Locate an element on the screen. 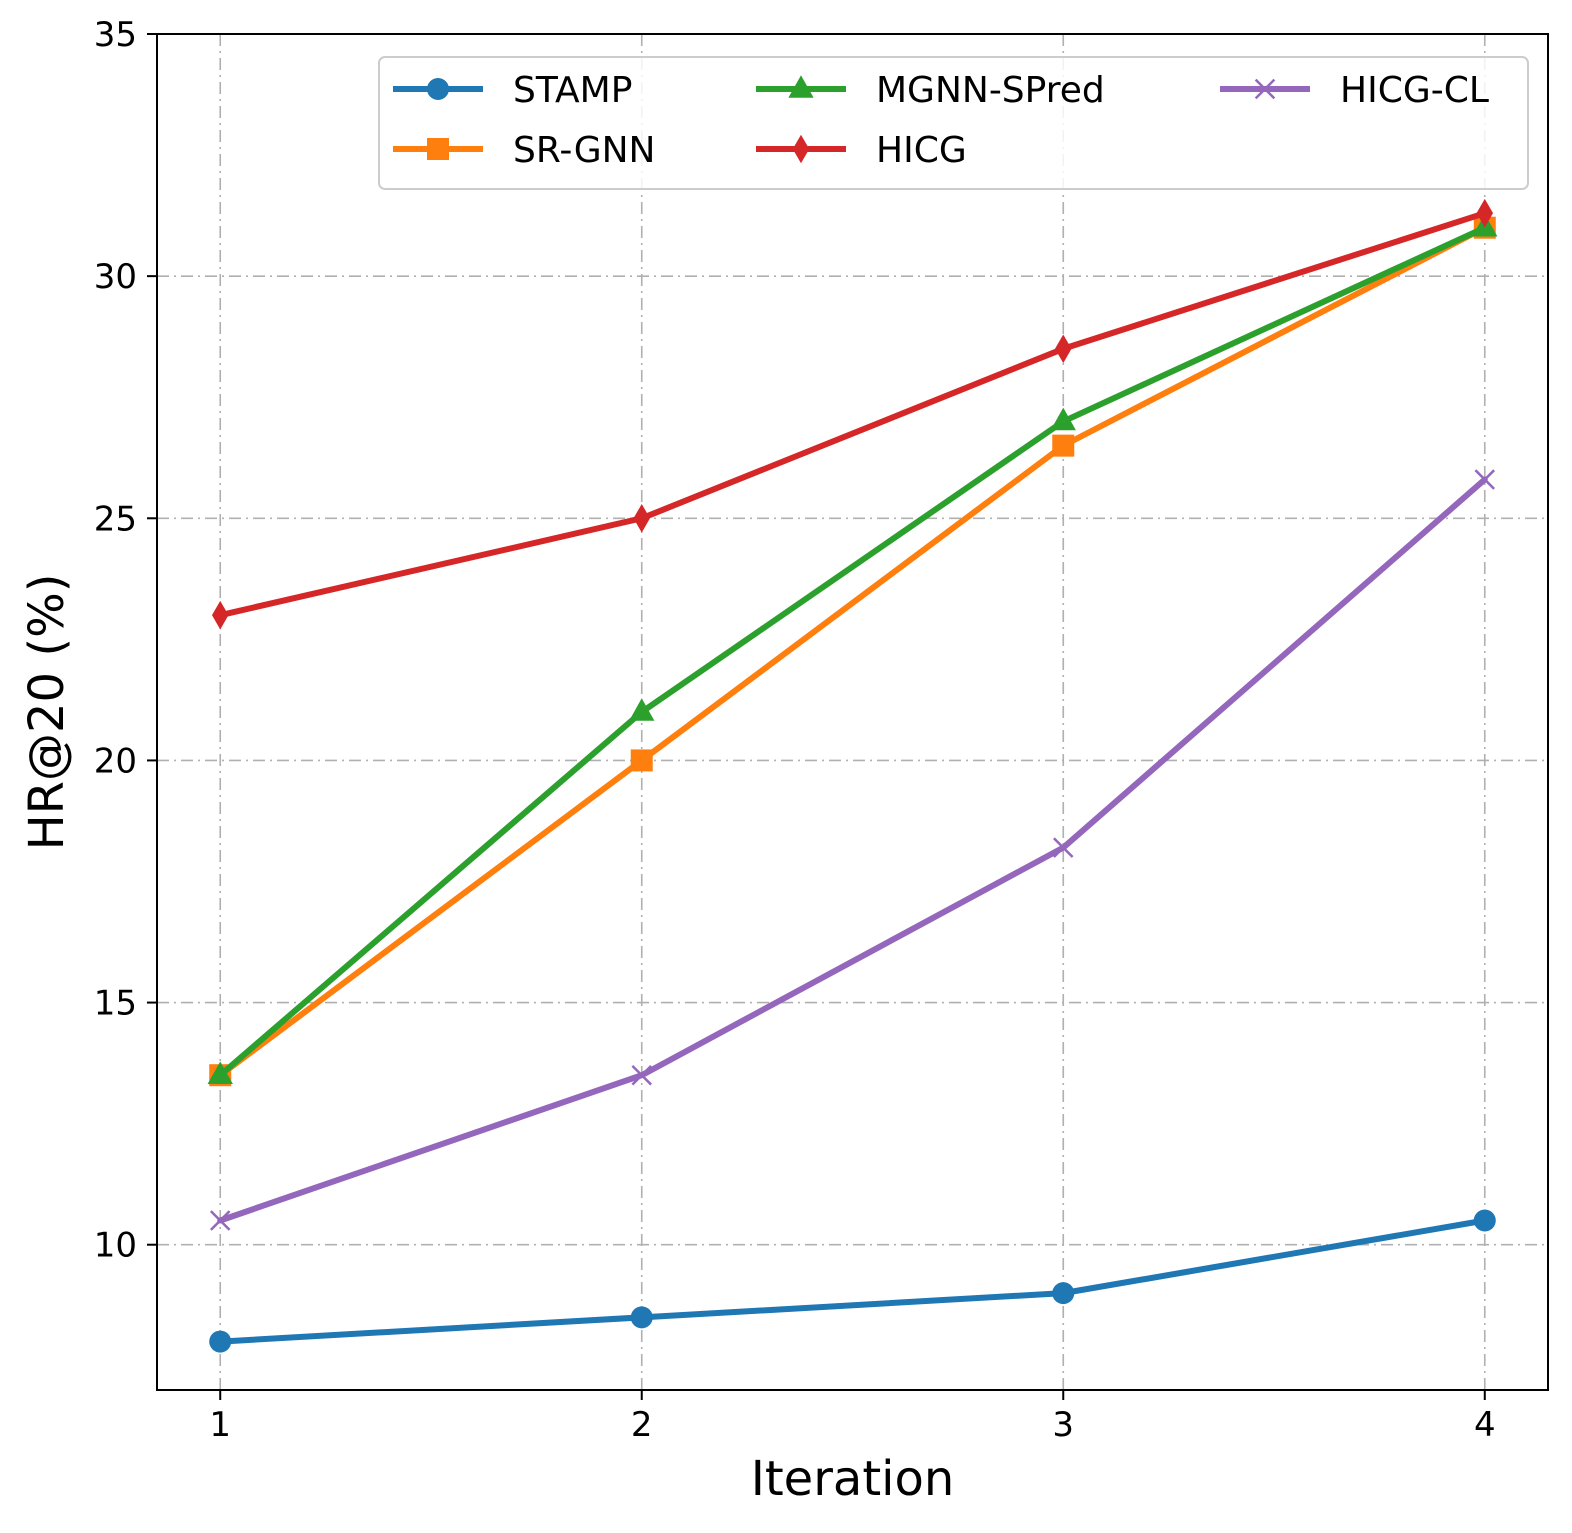 This screenshot has height=1533, width=1572. y-tick-label: 35 is located at coordinates (115, 35).